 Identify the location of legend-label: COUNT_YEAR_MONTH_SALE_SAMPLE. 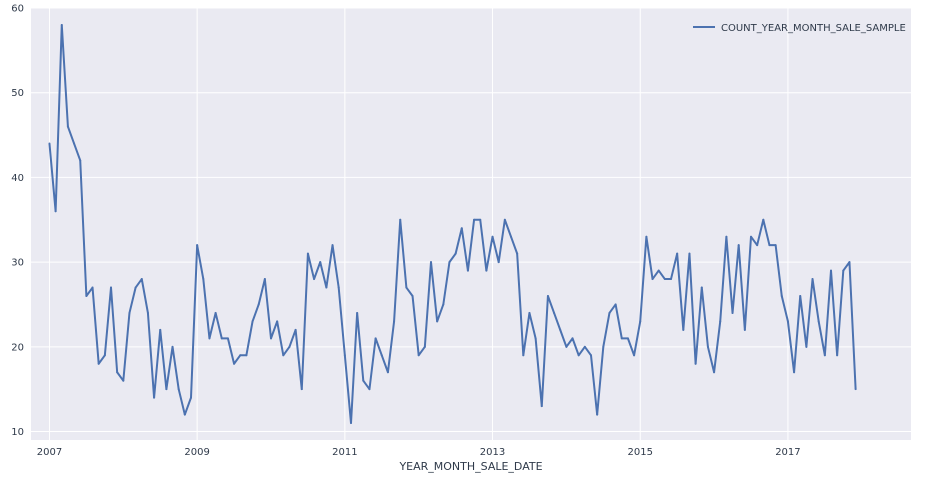
(813, 28).